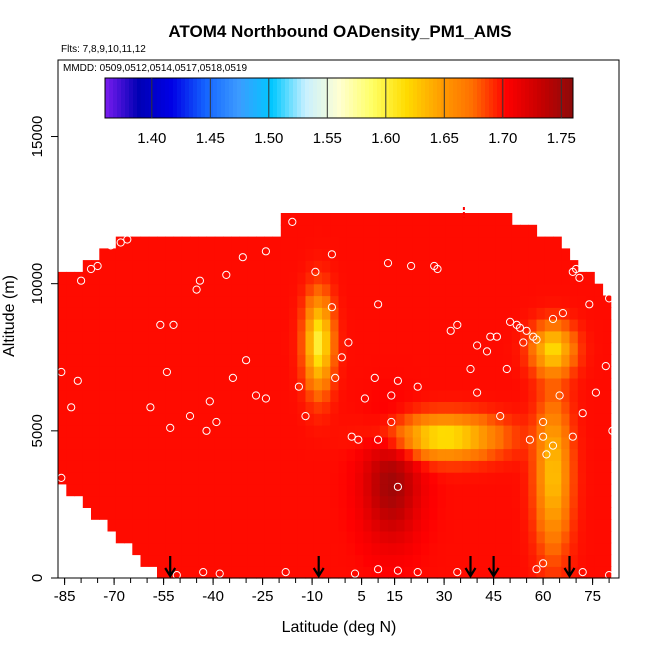  Describe the element at coordinates (339, 31) in the screenshot. I see `chart-title: ATOM4 Northbound OADensity_PM1_AMS` at that location.